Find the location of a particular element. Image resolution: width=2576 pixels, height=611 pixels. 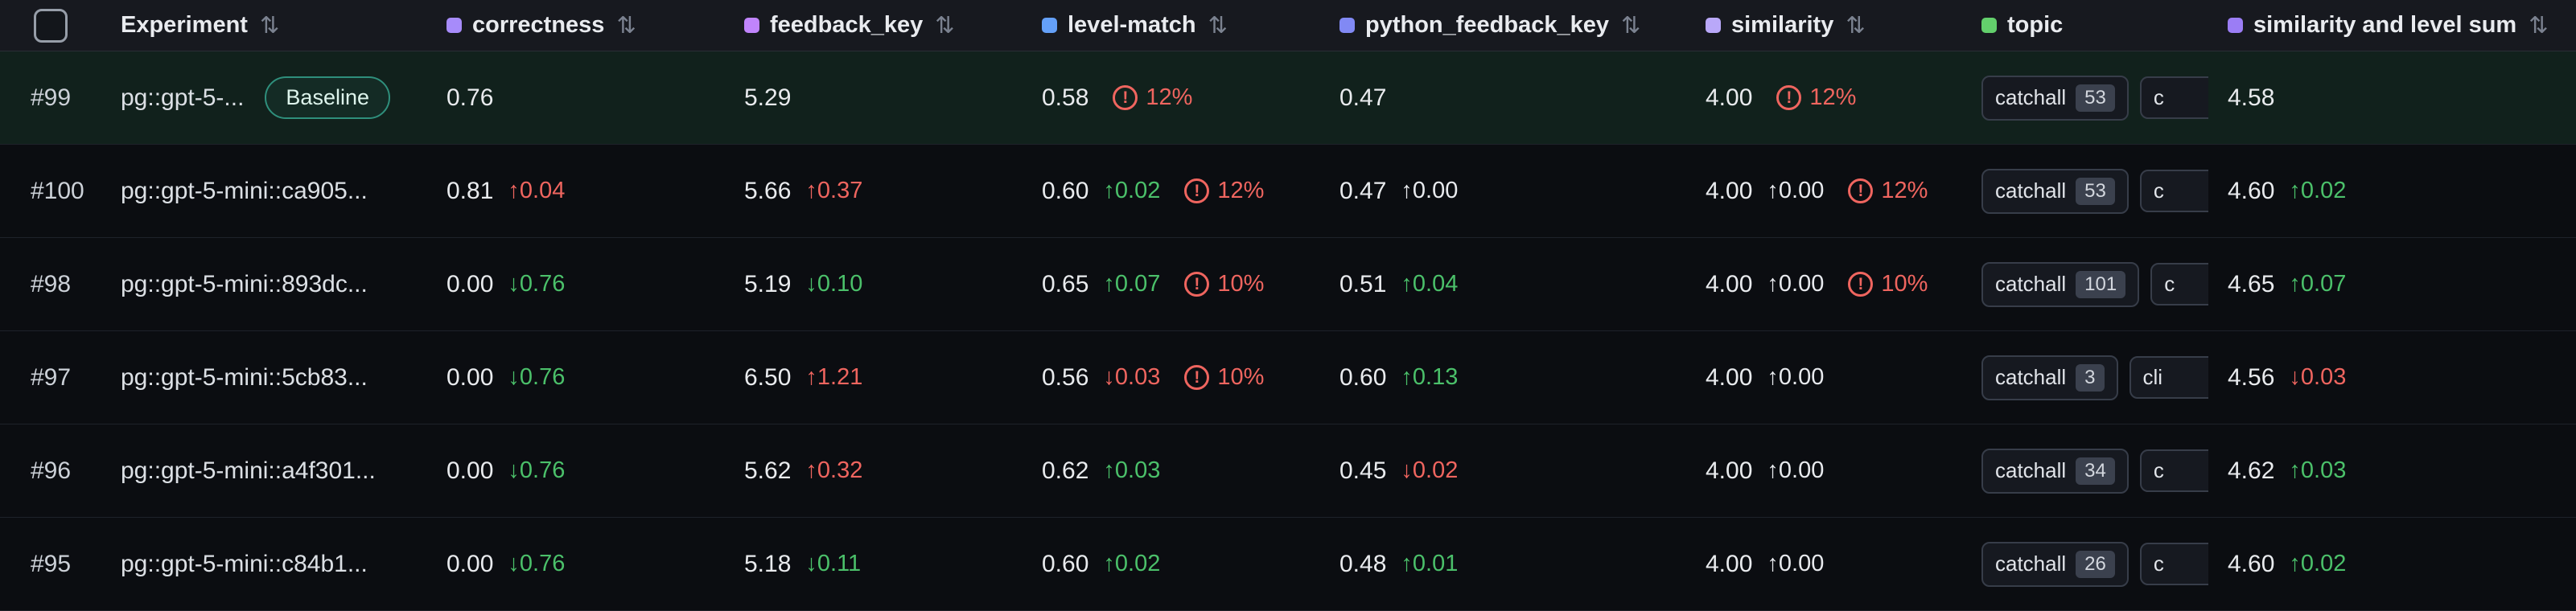

metric-value: 0.65 is located at coordinates (1065, 283).